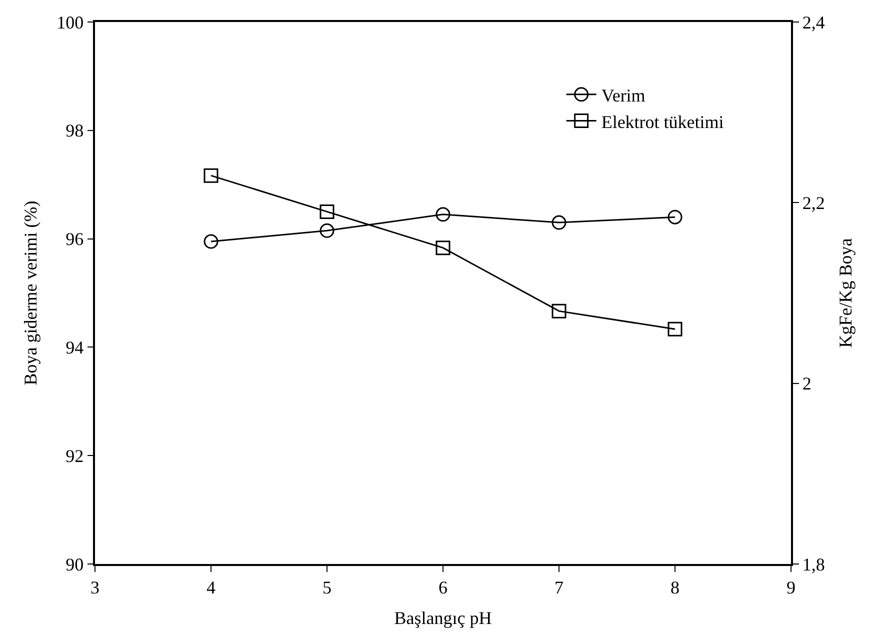  Describe the element at coordinates (443, 618) in the screenshot. I see `x-axis-title: Başlangıç pH` at that location.